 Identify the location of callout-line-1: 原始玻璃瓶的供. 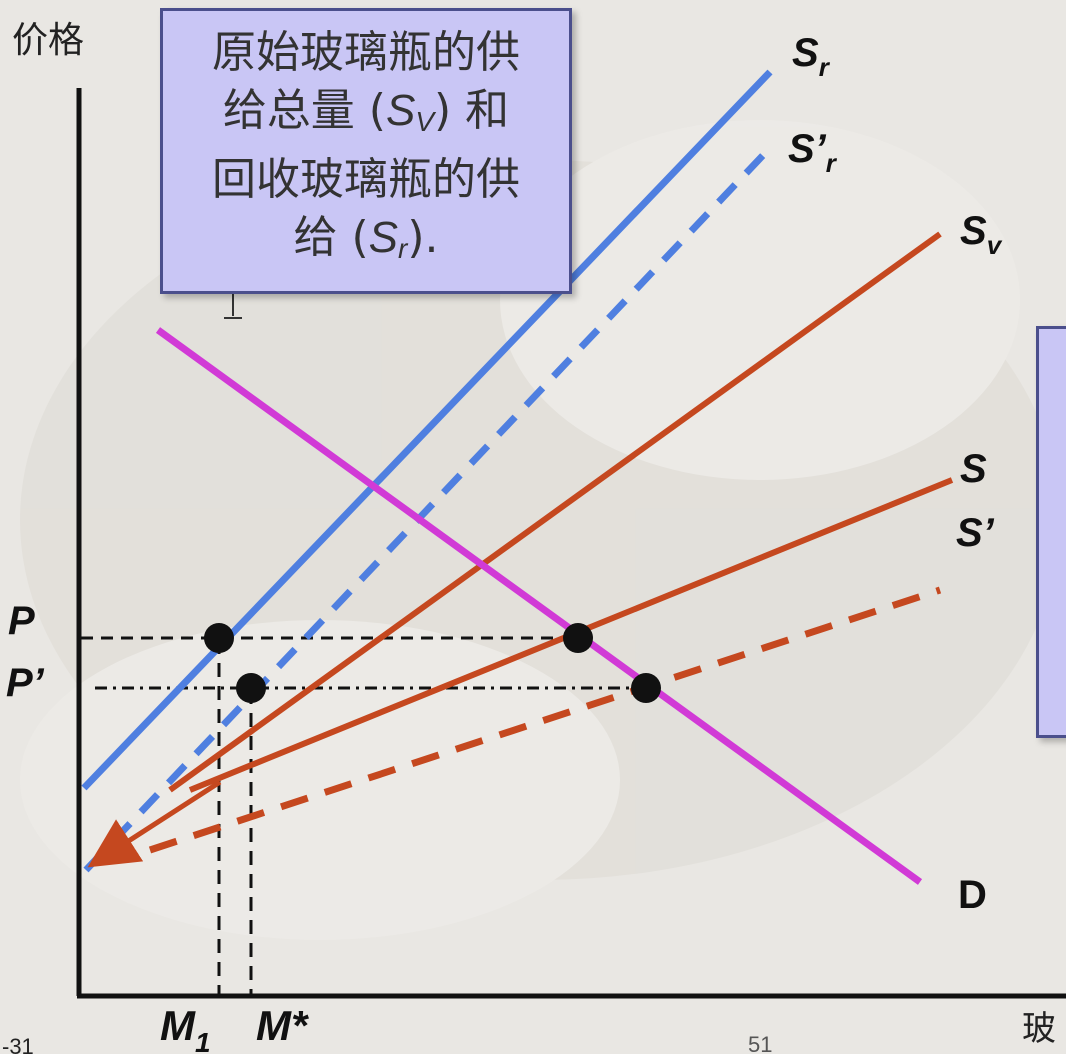
(366, 52).